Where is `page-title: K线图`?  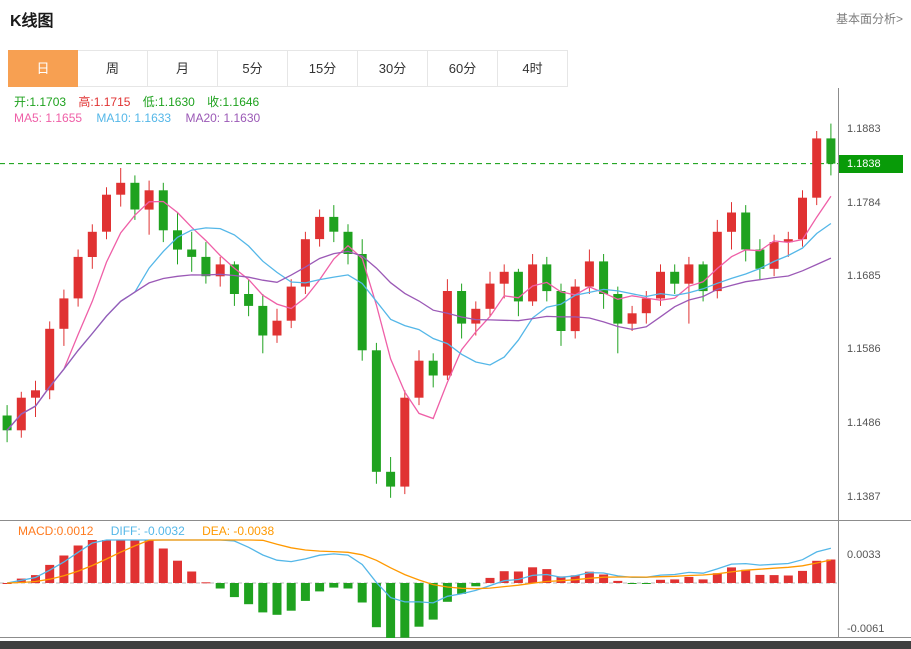
page-title: K线图 is located at coordinates (32, 21).